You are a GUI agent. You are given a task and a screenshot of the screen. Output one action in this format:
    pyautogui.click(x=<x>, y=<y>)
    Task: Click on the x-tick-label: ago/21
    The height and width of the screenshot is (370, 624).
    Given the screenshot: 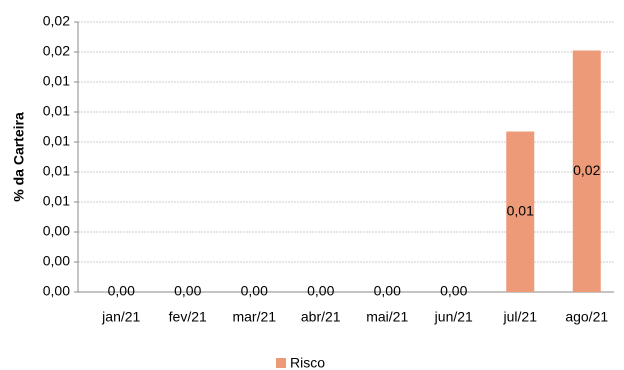 What is the action you would take?
    pyautogui.click(x=586, y=317)
    